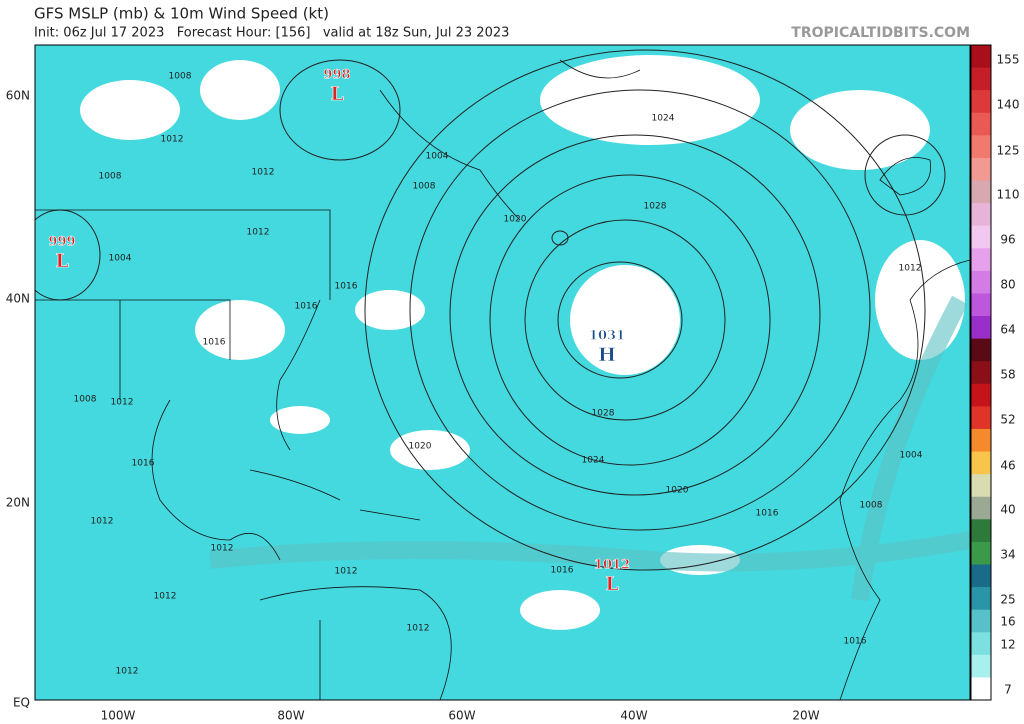  I want to click on longitude-label: 60W, so click(461, 716).